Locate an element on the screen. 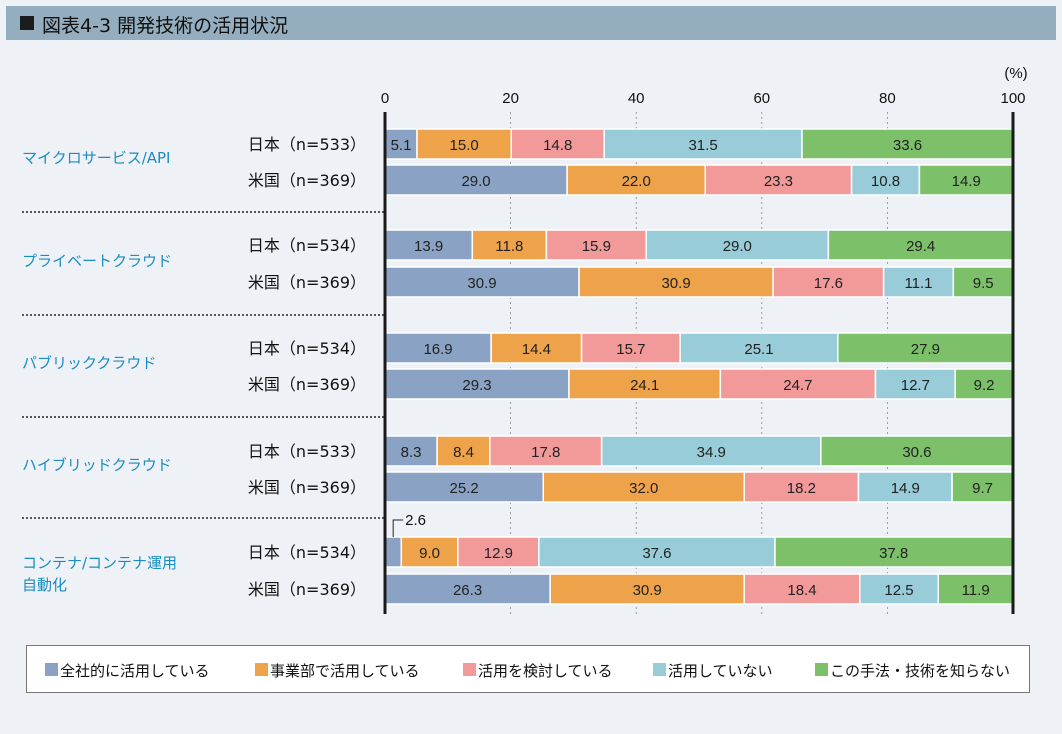 The image size is (1062, 734). group-label: パブリッククラウド is located at coordinates (89, 363).